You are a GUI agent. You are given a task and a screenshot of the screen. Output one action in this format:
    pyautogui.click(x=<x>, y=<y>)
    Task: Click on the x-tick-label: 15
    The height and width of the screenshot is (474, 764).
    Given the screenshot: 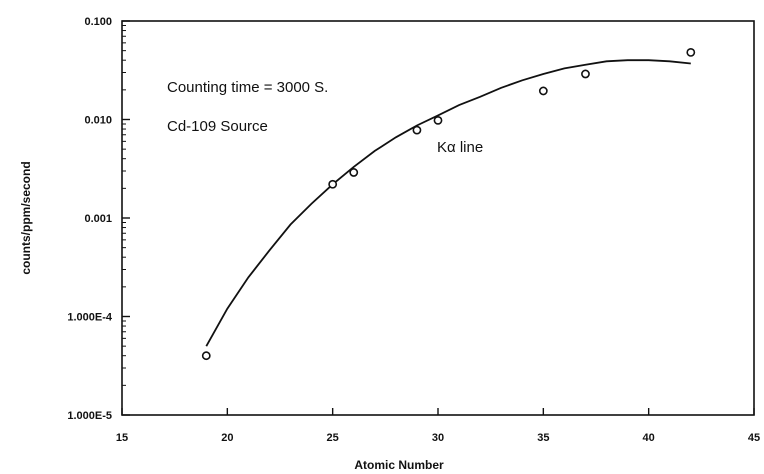 What is the action you would take?
    pyautogui.click(x=122, y=438)
    